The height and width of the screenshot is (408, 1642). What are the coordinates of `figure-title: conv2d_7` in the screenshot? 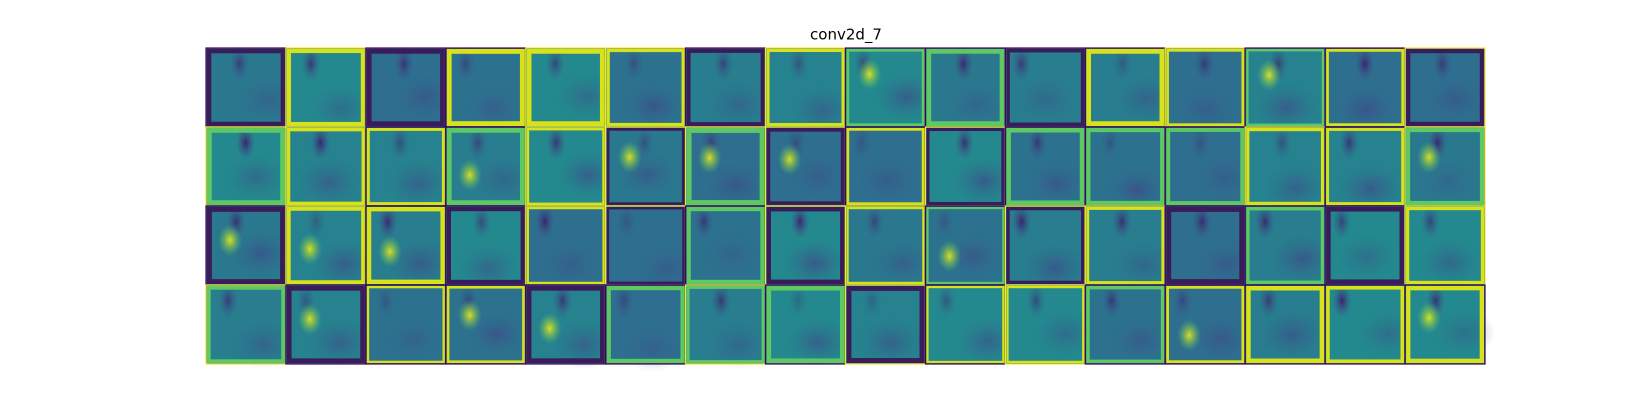 It's located at (846, 35).